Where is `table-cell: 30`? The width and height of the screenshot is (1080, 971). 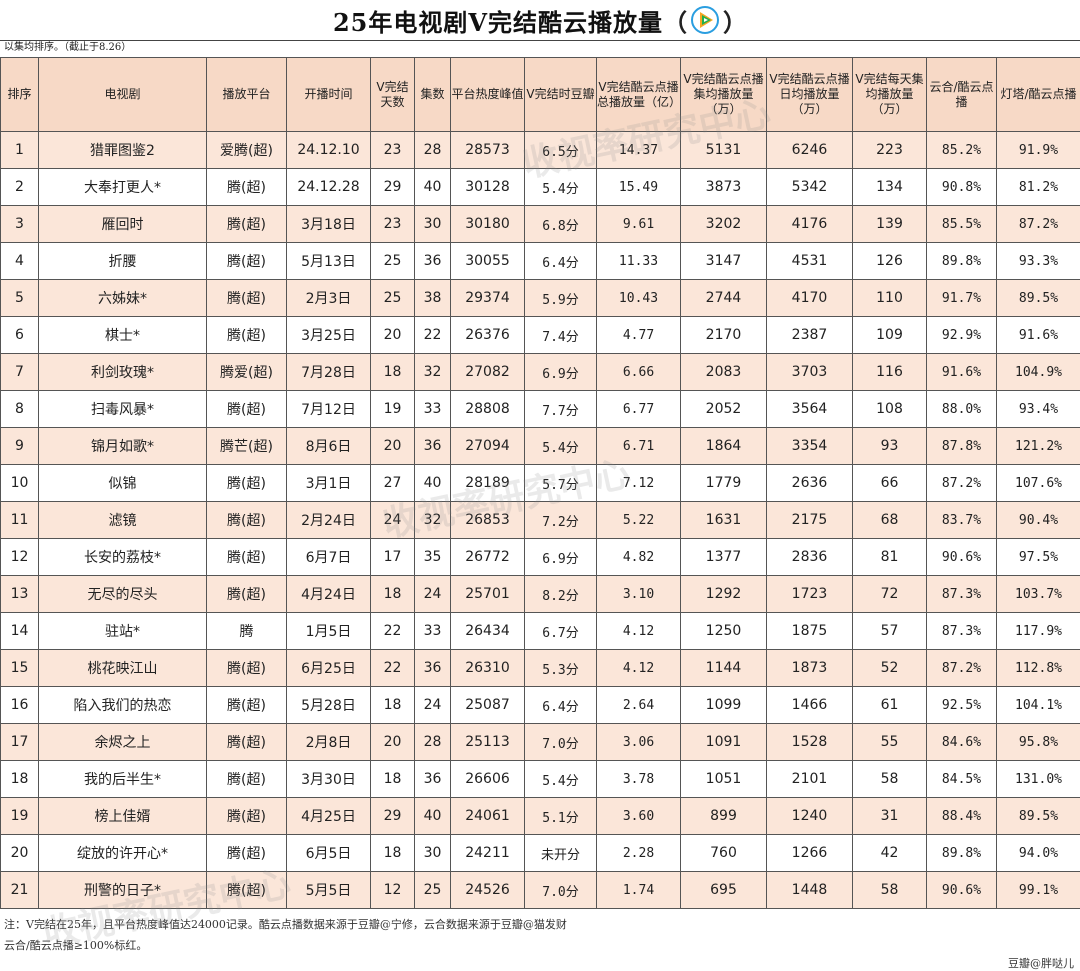
table-cell: 30 is located at coordinates (433, 224).